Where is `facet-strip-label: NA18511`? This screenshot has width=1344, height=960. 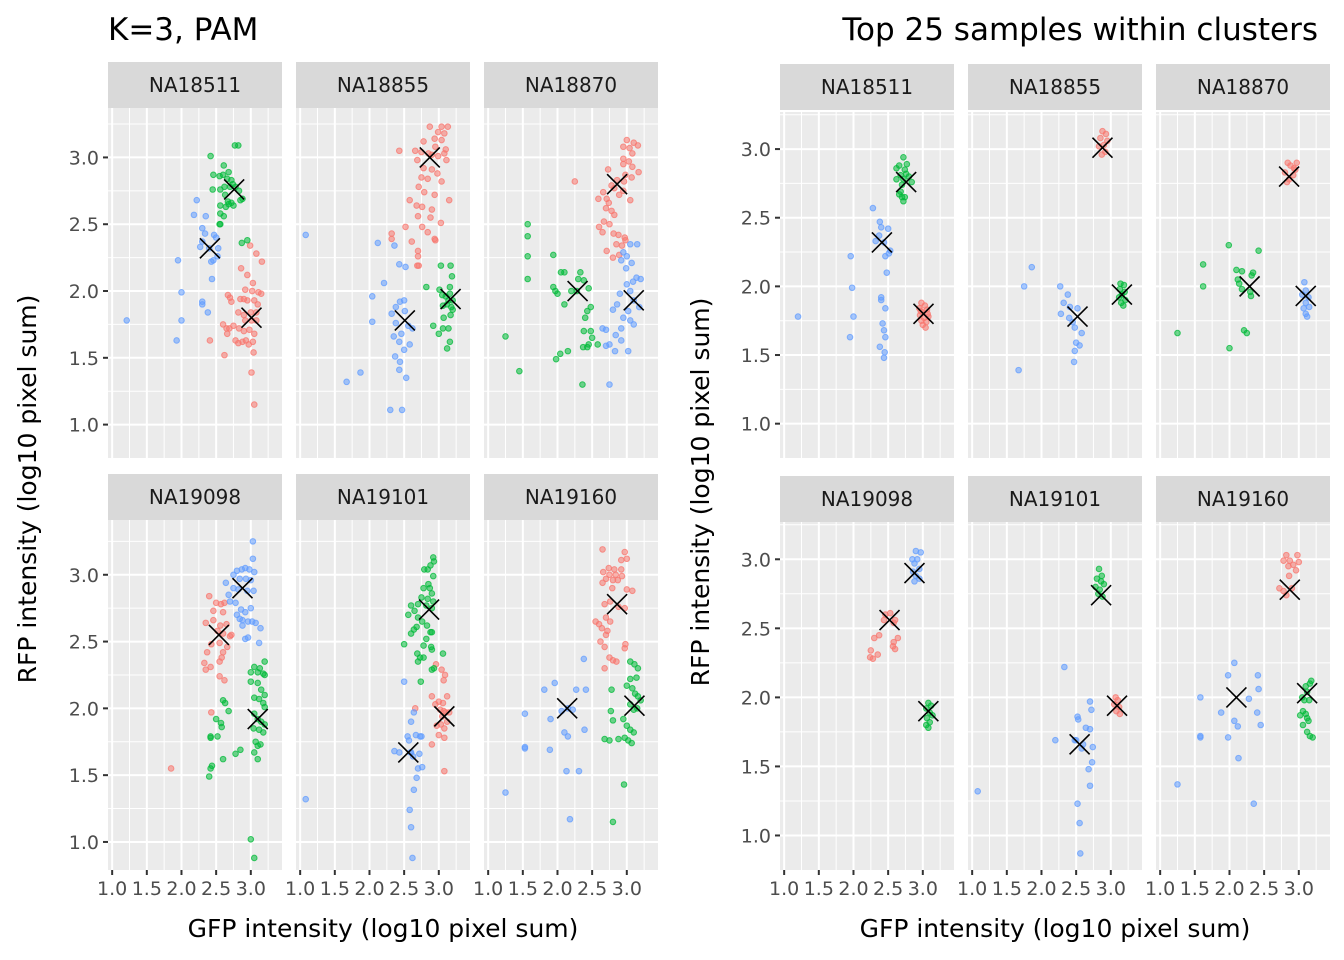 facet-strip-label: NA18511 is located at coordinates (195, 85).